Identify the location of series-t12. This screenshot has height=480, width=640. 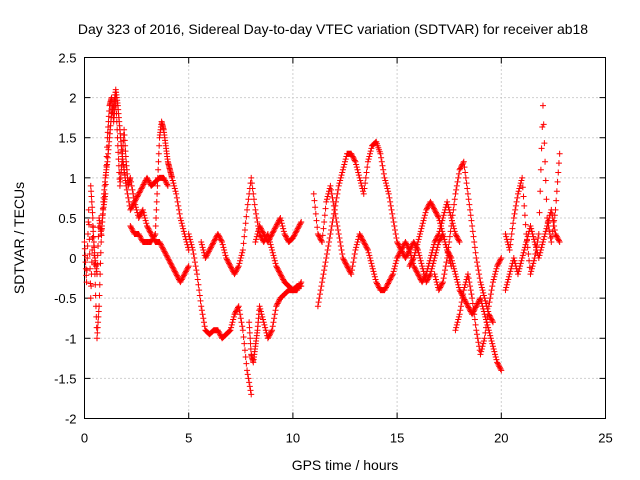
(478, 306).